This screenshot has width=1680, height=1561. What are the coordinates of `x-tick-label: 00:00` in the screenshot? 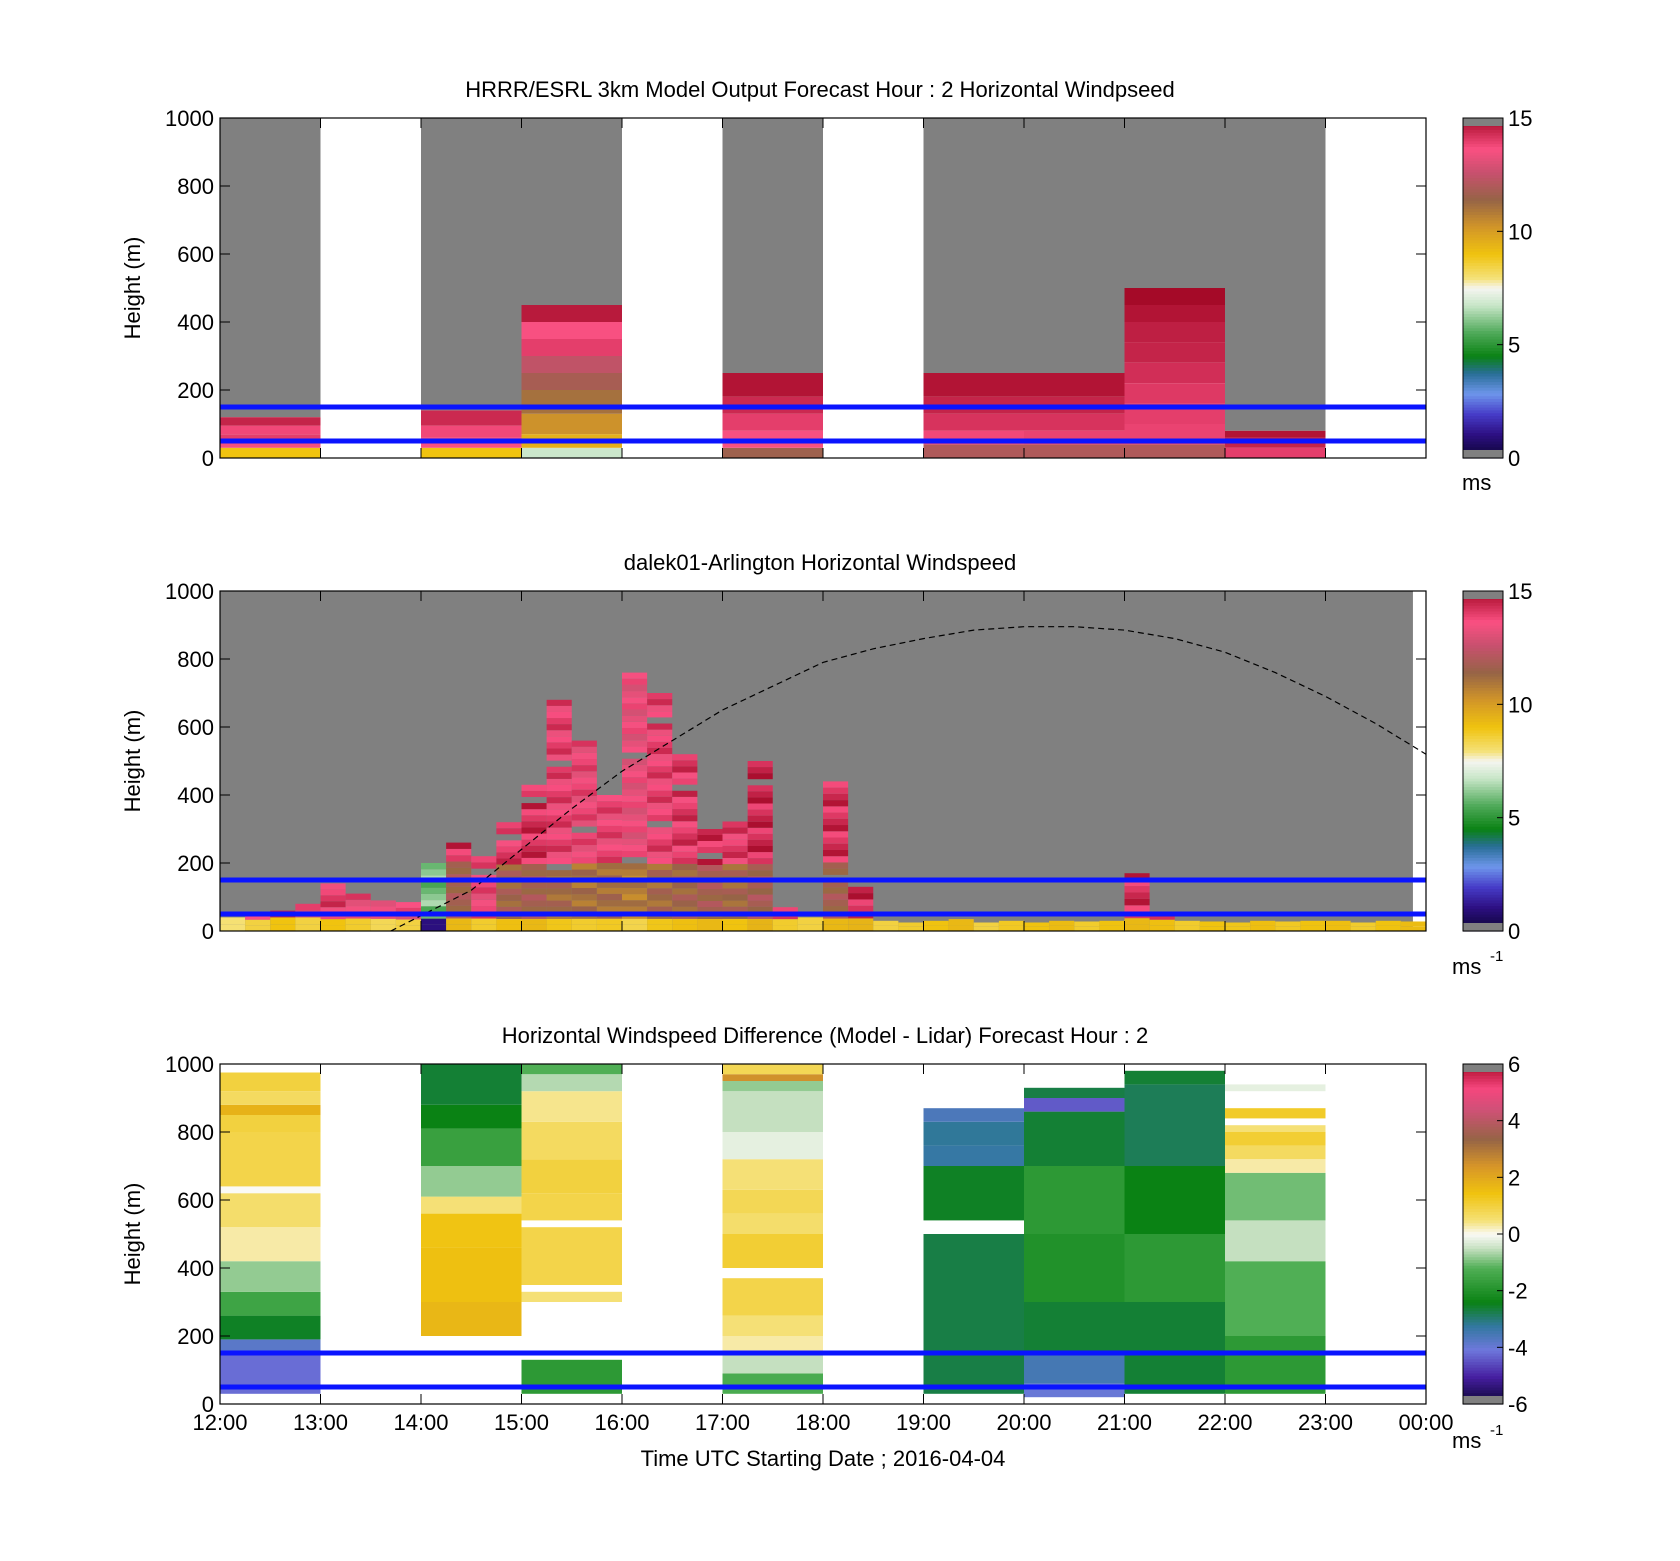 It's located at (1425, 1422).